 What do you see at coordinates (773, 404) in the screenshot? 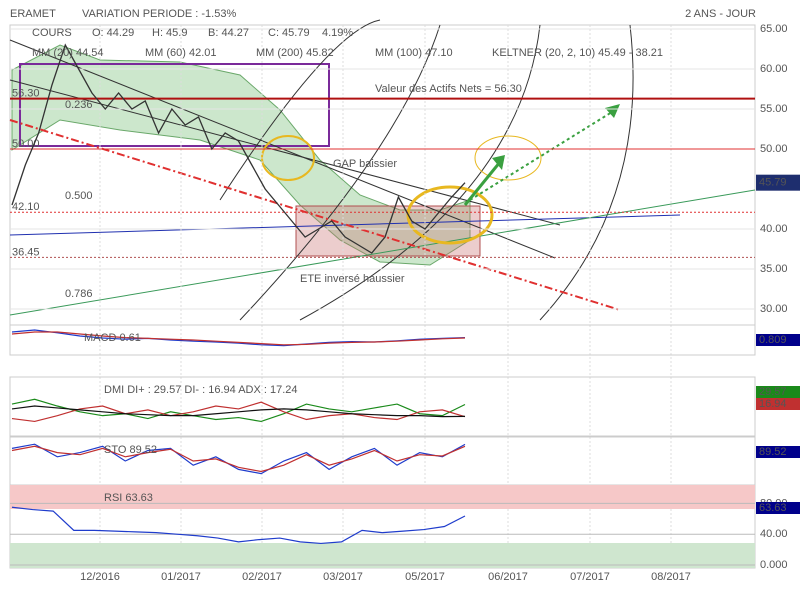
I see `value-tag-label: 16.94` at bounding box center [773, 404].